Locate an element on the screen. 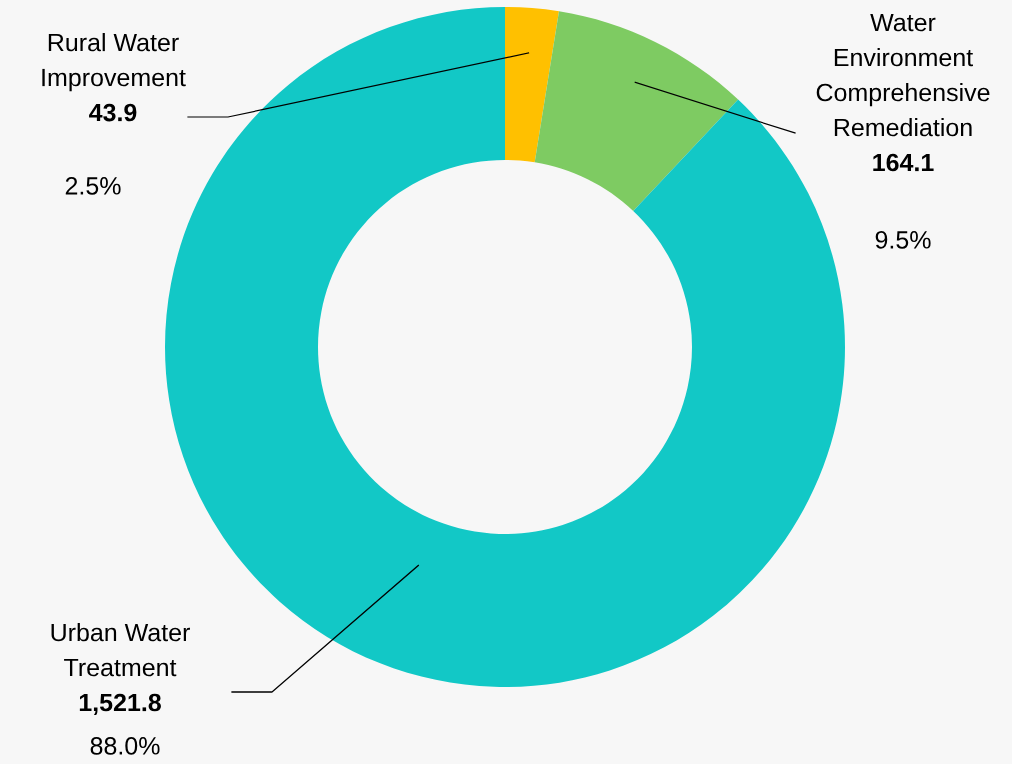 The height and width of the screenshot is (764, 1012). text: 9.5% is located at coordinates (903, 240).